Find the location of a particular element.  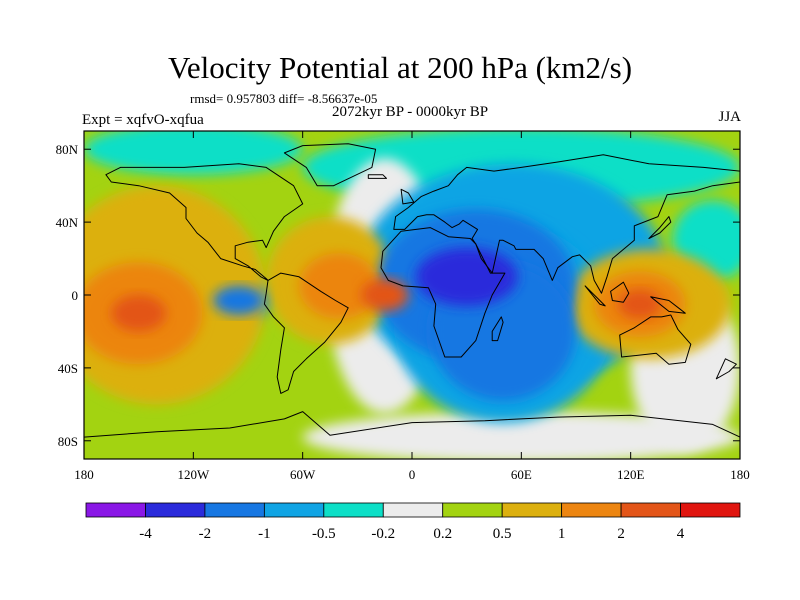

colorbar-label: 1 is located at coordinates (562, 534).